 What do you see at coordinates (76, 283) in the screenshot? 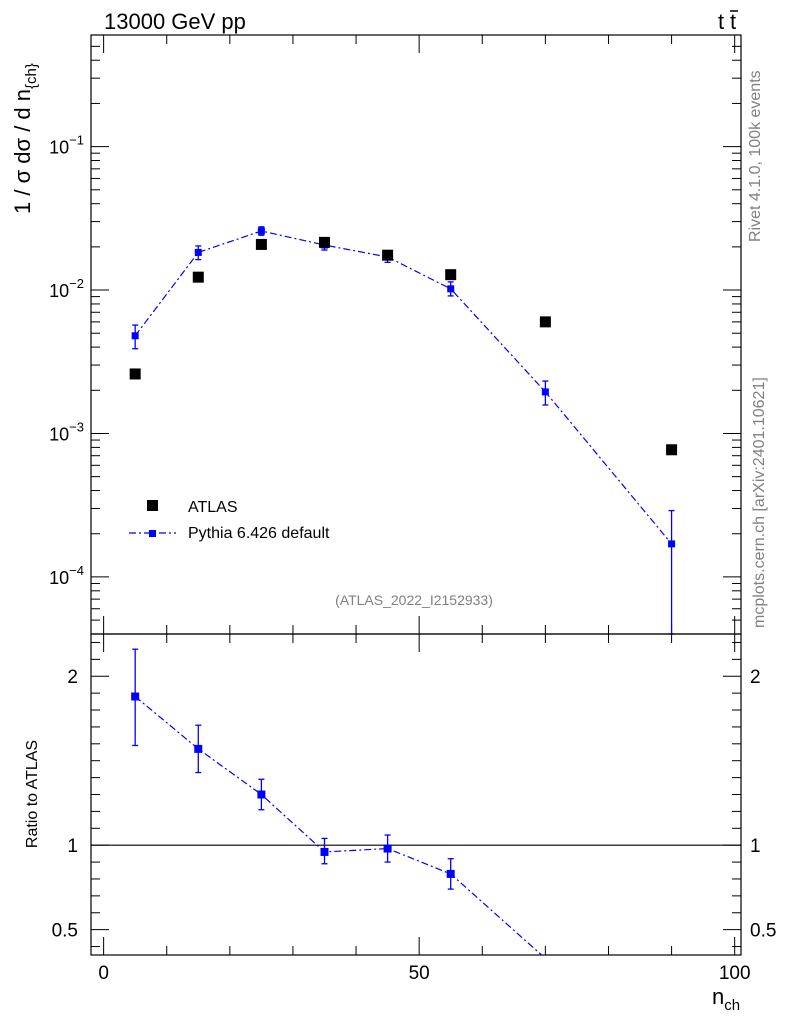
I see `main-y-tick-exp: −2` at bounding box center [76, 283].